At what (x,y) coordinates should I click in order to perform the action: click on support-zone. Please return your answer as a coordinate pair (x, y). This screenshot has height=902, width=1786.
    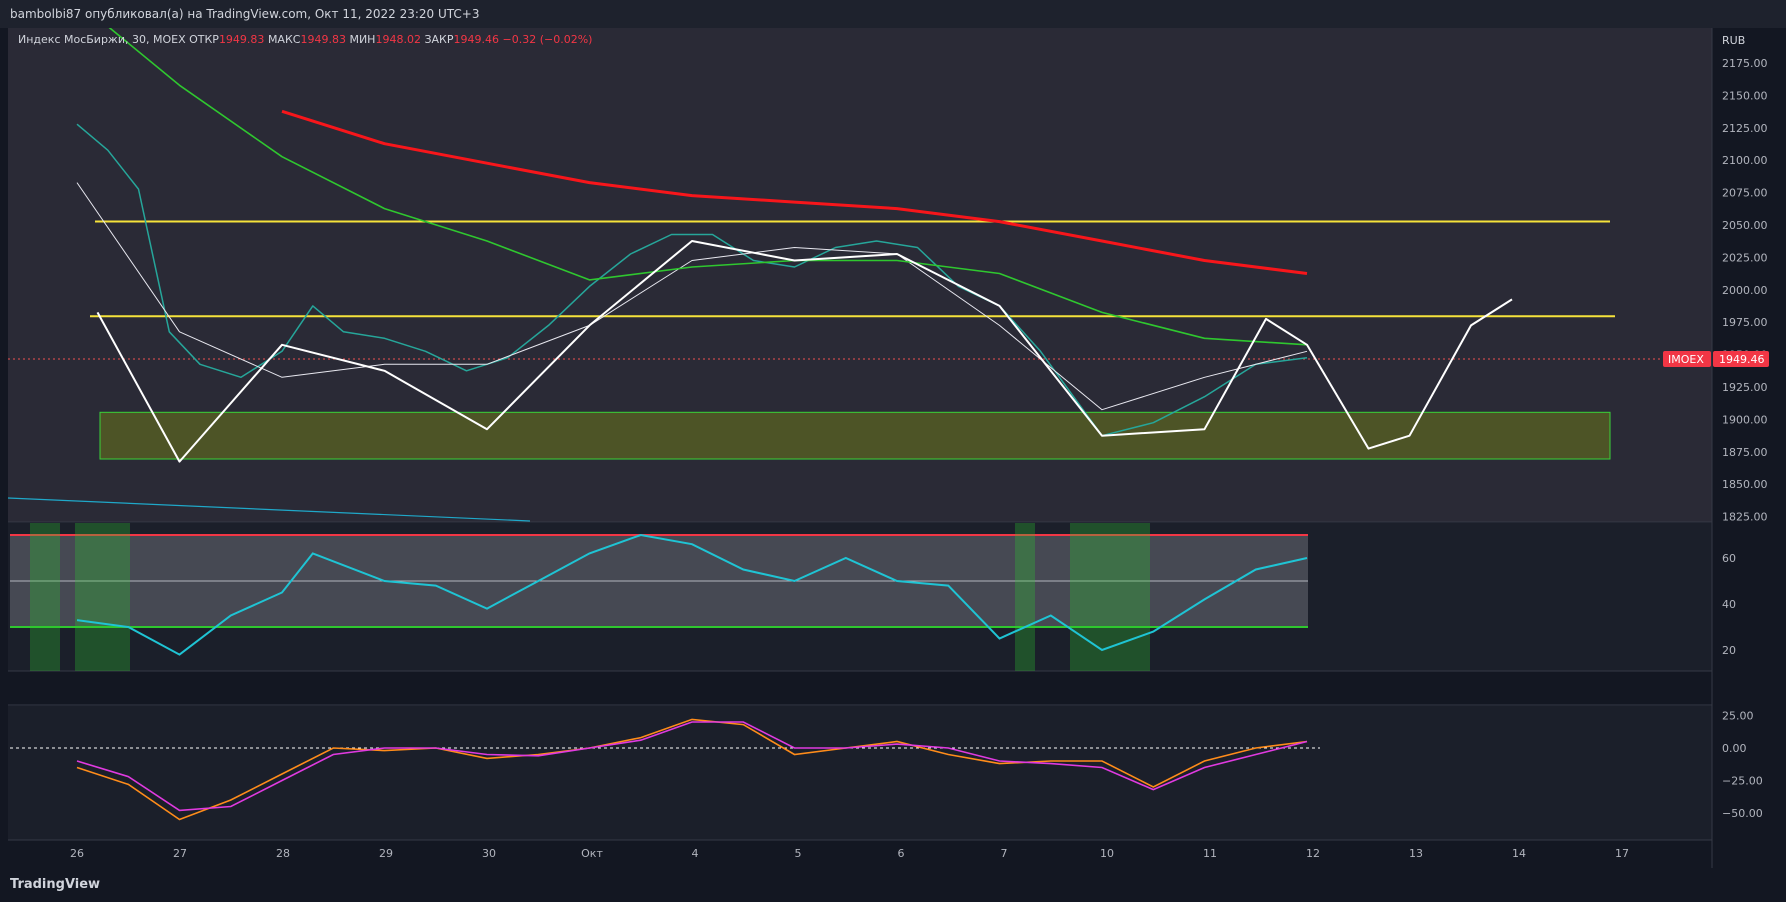
    Looking at the image, I should click on (855, 435).